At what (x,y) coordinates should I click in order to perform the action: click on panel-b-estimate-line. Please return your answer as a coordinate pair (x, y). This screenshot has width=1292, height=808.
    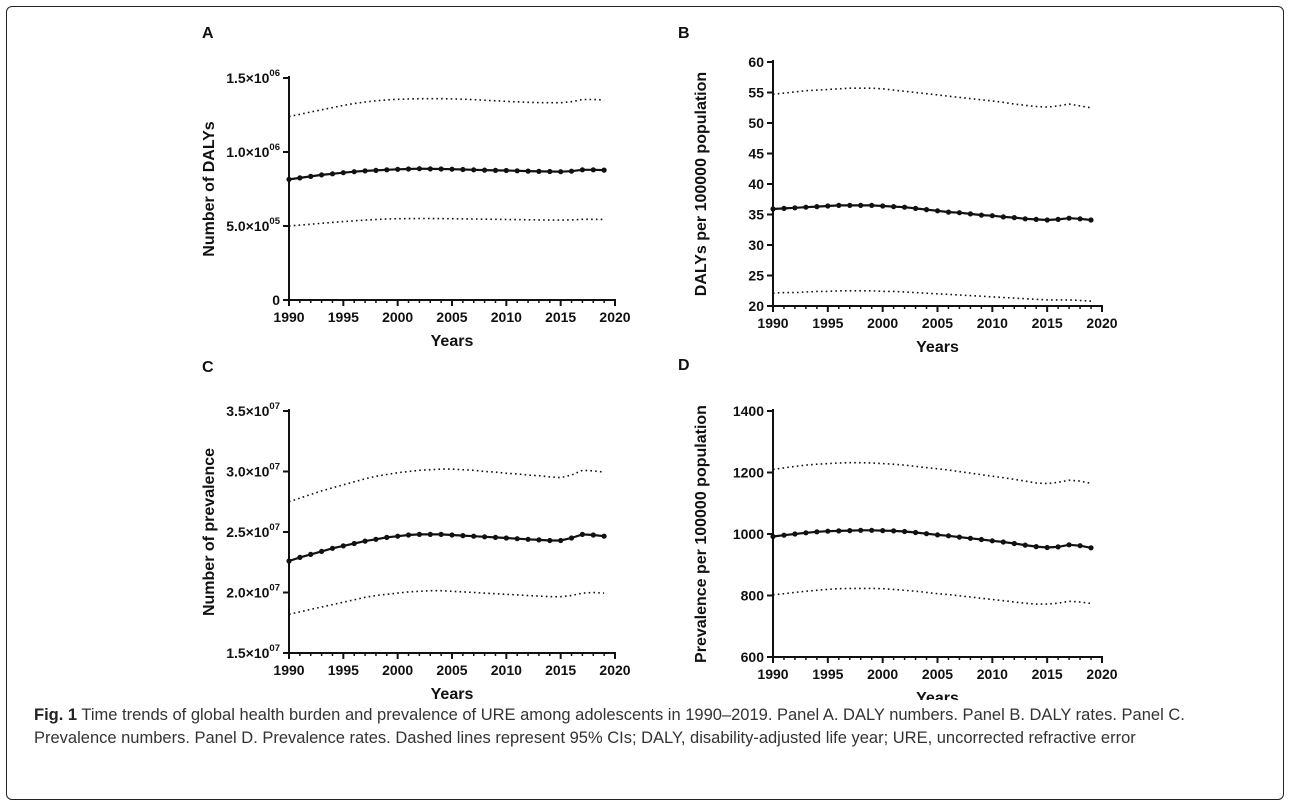
    Looking at the image, I should click on (932, 213).